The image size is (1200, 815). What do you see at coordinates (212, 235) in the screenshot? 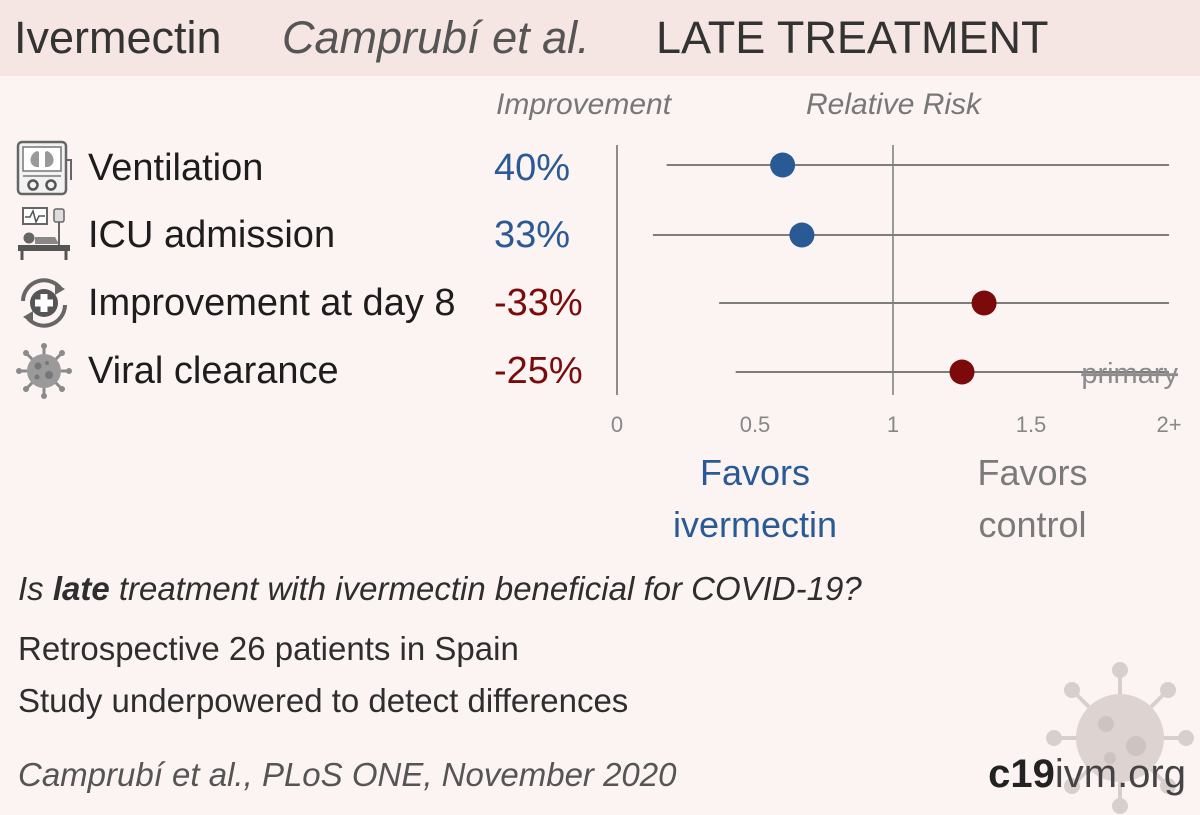
I see `row-label-icu-admission: ICU admission` at bounding box center [212, 235].